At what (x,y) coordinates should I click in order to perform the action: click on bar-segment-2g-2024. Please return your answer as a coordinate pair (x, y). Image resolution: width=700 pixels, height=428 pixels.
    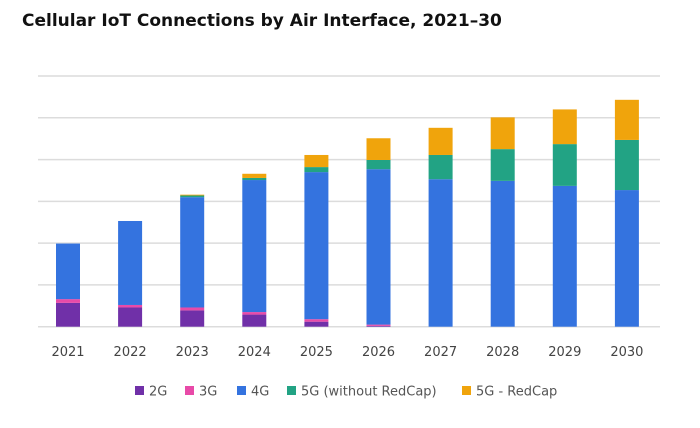
    Looking at the image, I should click on (254, 320).